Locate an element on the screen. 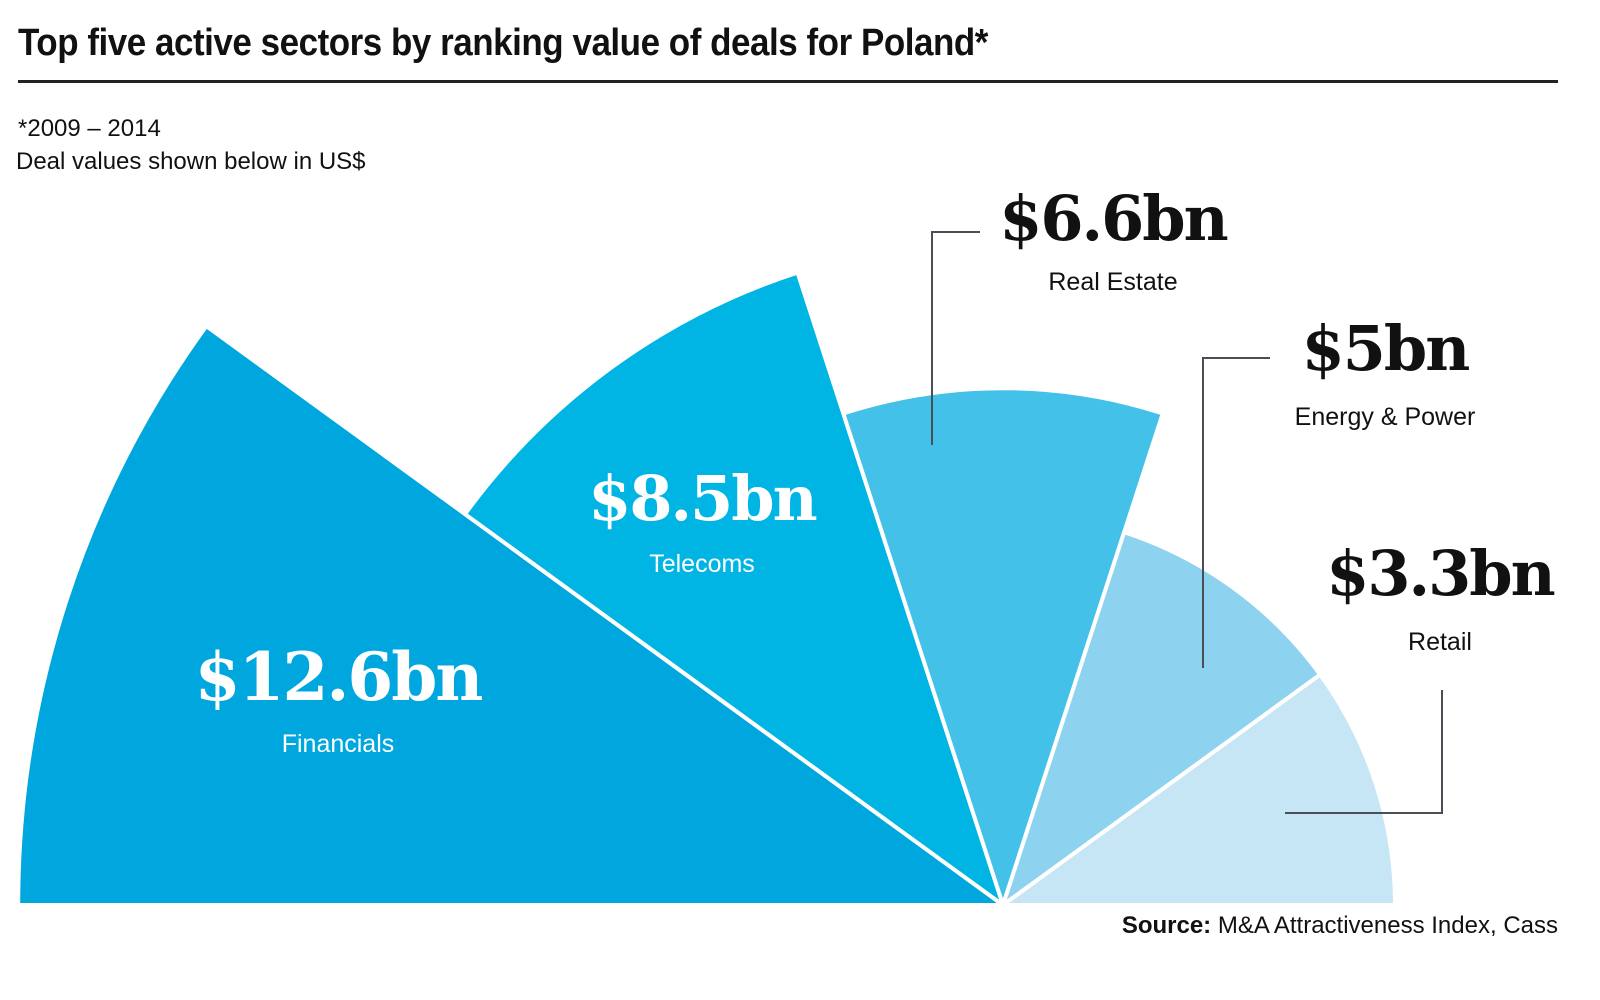 Image resolution: width=1600 pixels, height=1000 pixels. source-note: Source: M&A Attractiveness Index, Cass is located at coordinates (1340, 926).